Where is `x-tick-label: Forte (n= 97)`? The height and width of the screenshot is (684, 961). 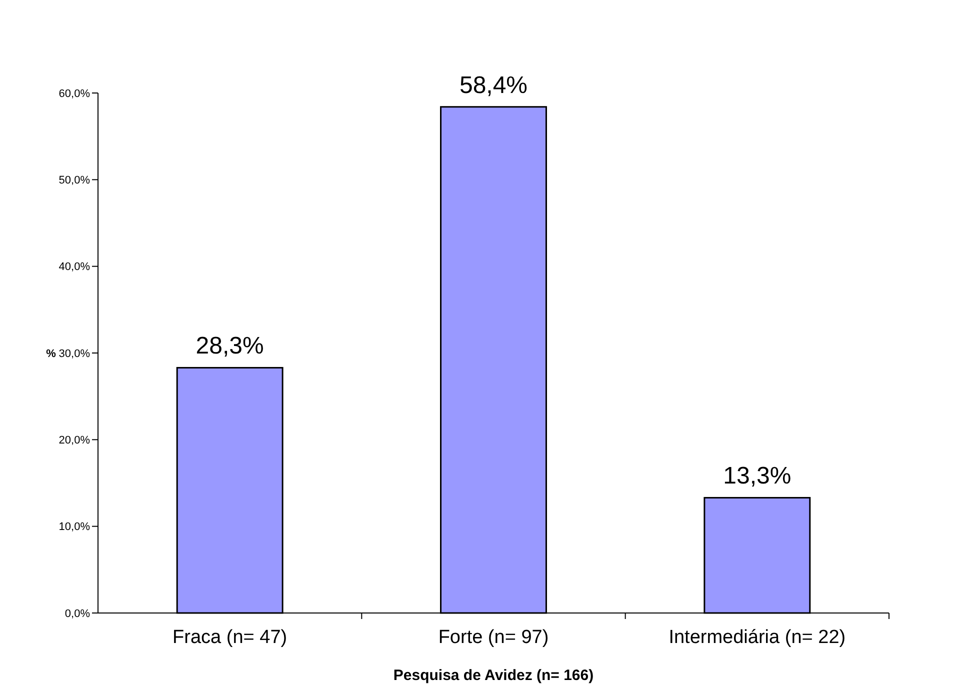
x-tick-label: Forte (n= 97) is located at coordinates (493, 637).